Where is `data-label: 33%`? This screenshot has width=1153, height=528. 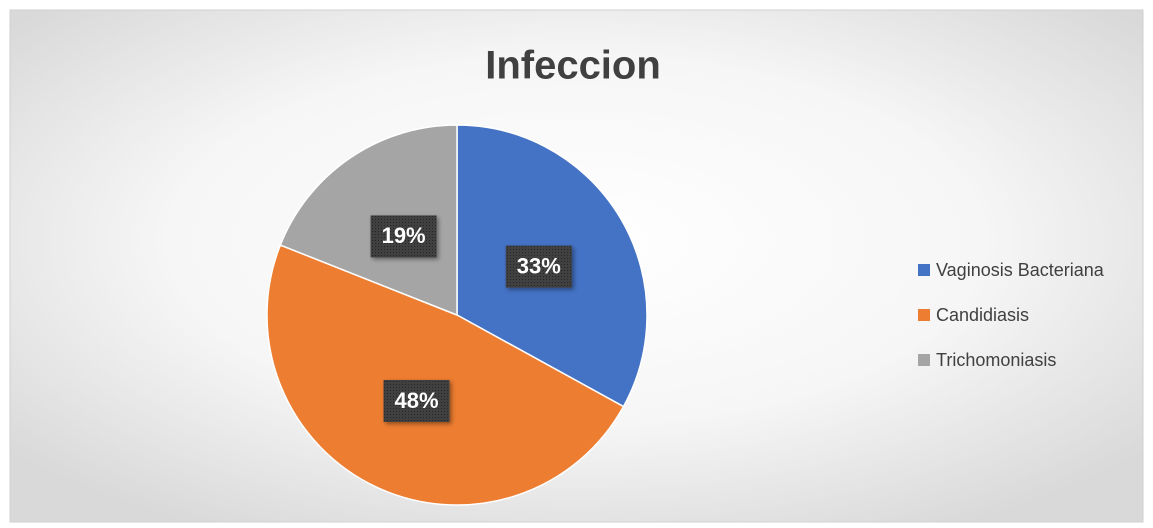
data-label: 33% is located at coordinates (538, 266).